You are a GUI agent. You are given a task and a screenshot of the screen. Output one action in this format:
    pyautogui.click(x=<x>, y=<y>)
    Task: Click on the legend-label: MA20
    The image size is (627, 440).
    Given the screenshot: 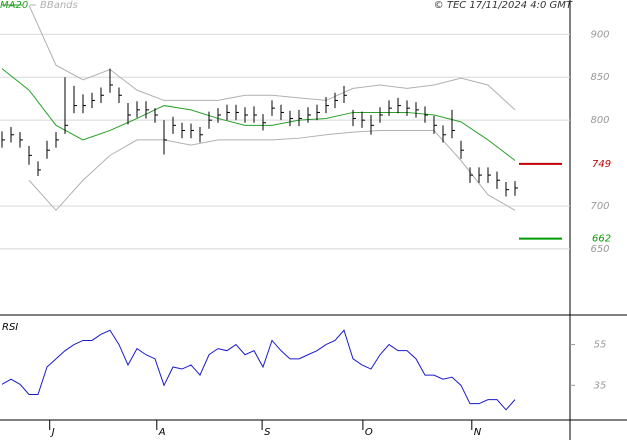 What is the action you would take?
    pyautogui.click(x=14, y=5)
    